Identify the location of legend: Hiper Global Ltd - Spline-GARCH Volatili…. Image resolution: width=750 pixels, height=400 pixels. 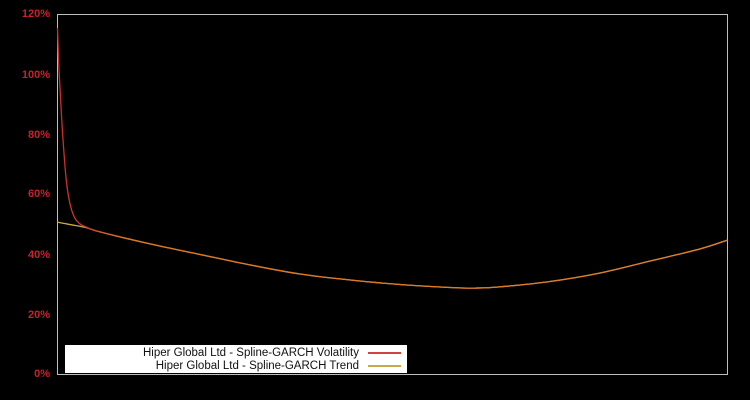
(236, 359).